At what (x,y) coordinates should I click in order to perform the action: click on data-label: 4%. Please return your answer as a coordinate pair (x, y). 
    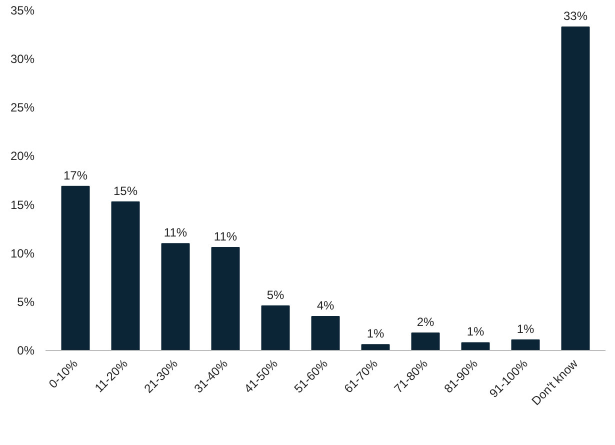
    Looking at the image, I should click on (325, 305).